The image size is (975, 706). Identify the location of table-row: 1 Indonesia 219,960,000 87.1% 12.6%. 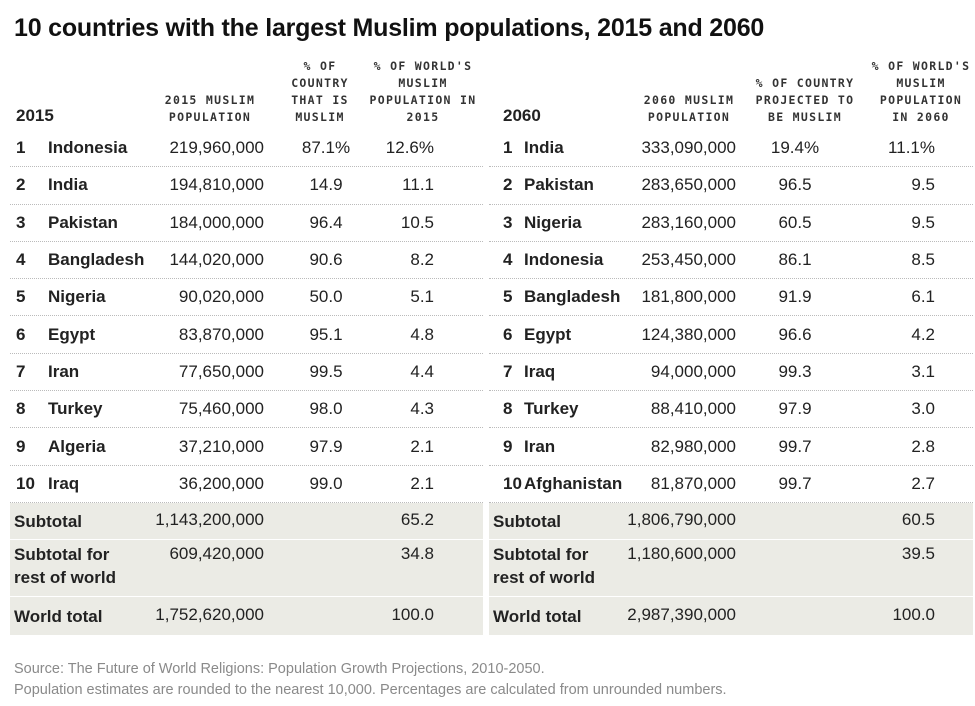
(246, 149).